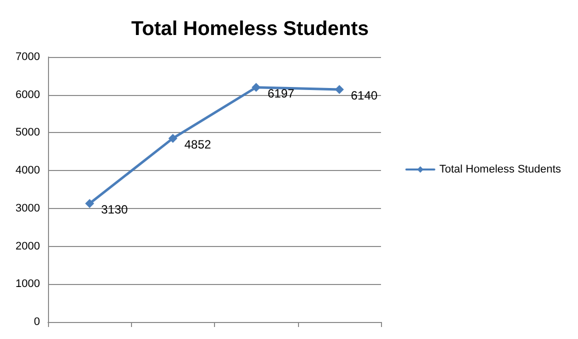 The image size is (578, 339). Describe the element at coordinates (28, 284) in the screenshot. I see `y-tick-label: 1000` at that location.